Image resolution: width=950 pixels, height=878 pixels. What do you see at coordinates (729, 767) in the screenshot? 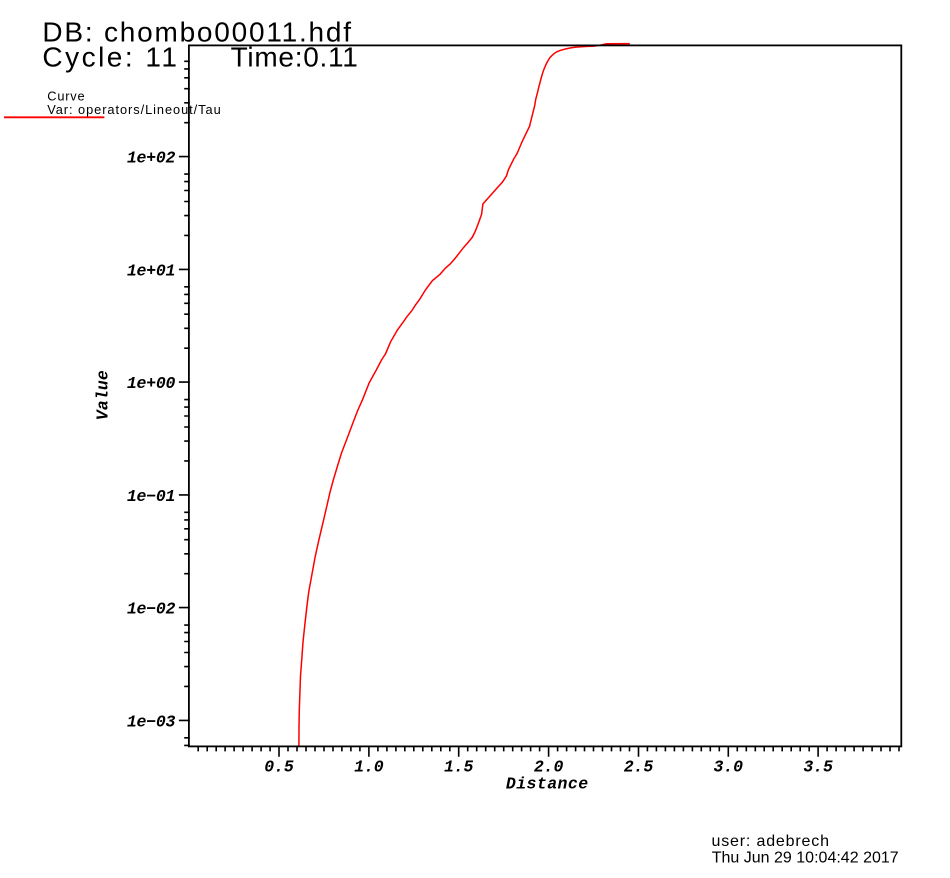
I see `svg-text: 3.0` at bounding box center [729, 767].